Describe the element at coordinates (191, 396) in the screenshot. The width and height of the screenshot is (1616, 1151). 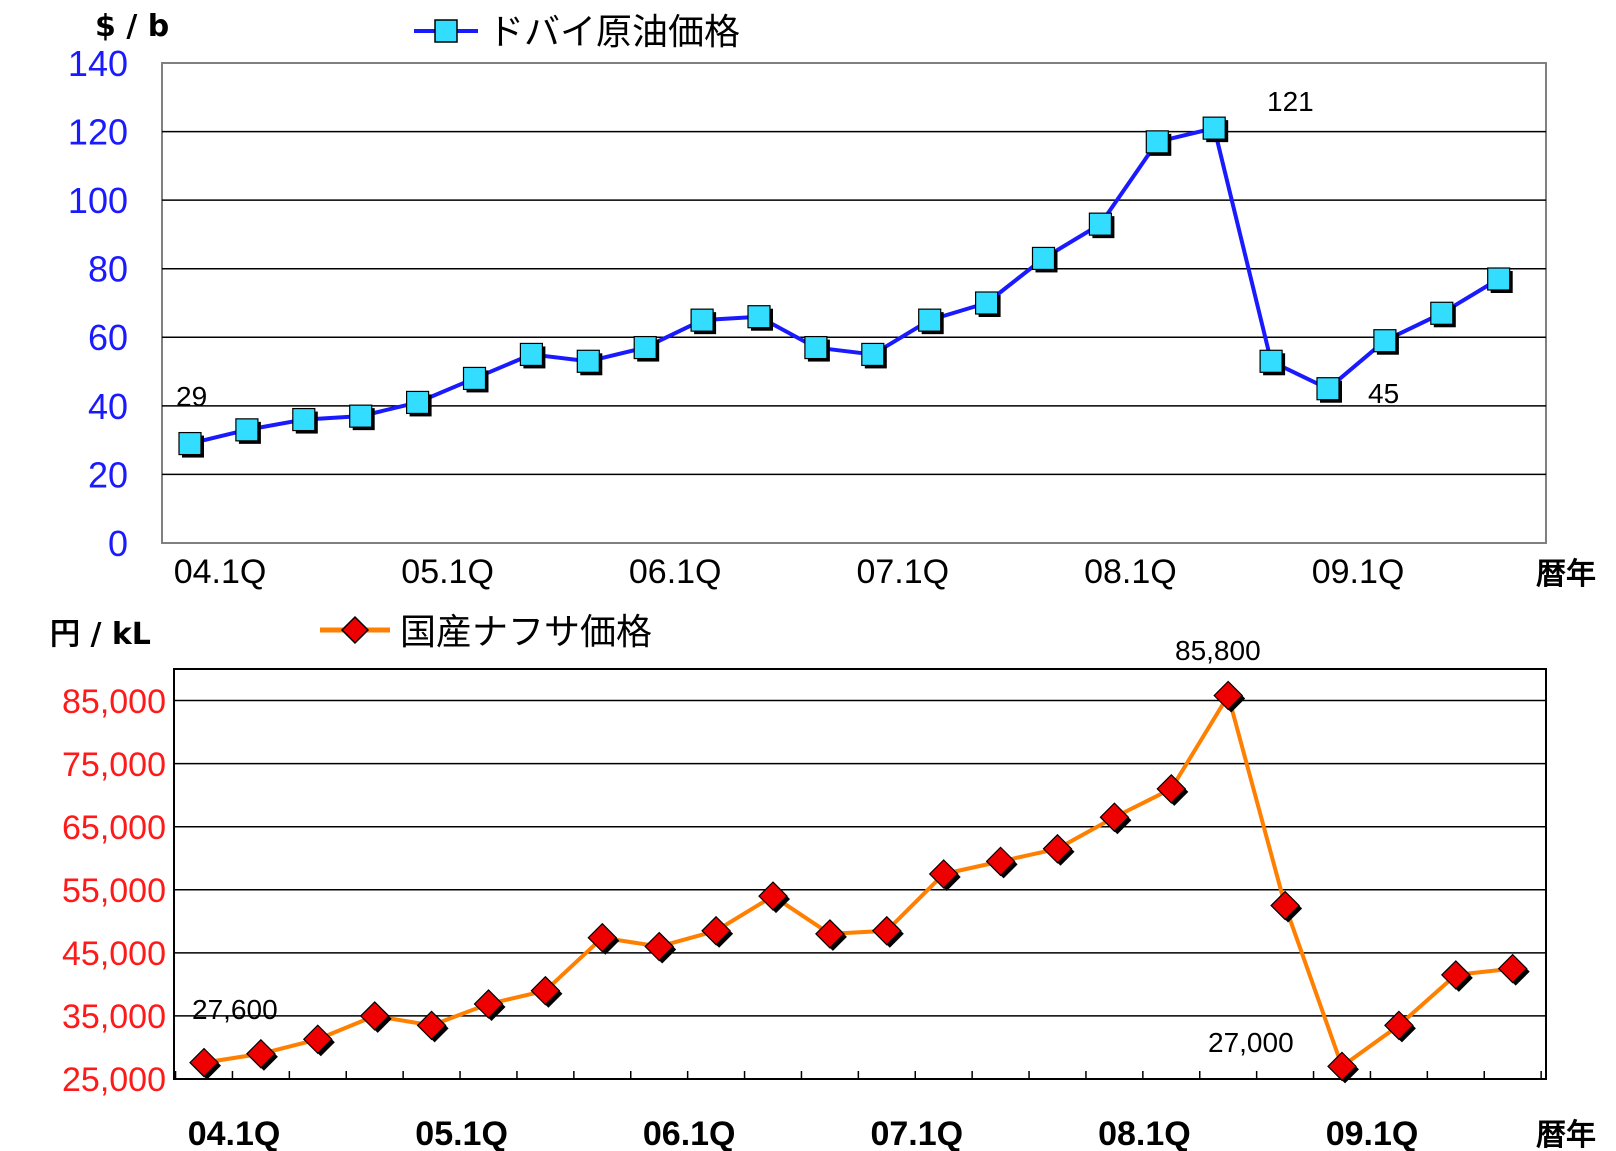
I see `annotation-first: 29` at that location.